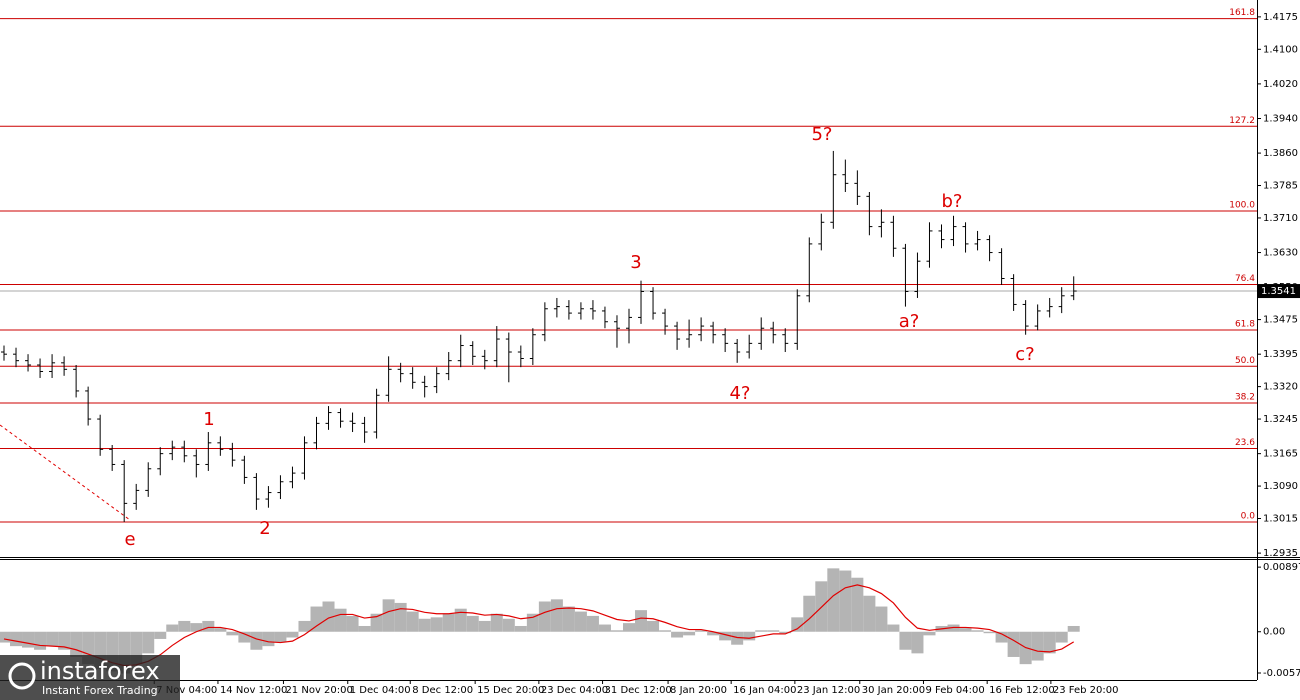 The height and width of the screenshot is (700, 1300). Describe the element at coordinates (65, 472) in the screenshot. I see `trend-line` at that location.